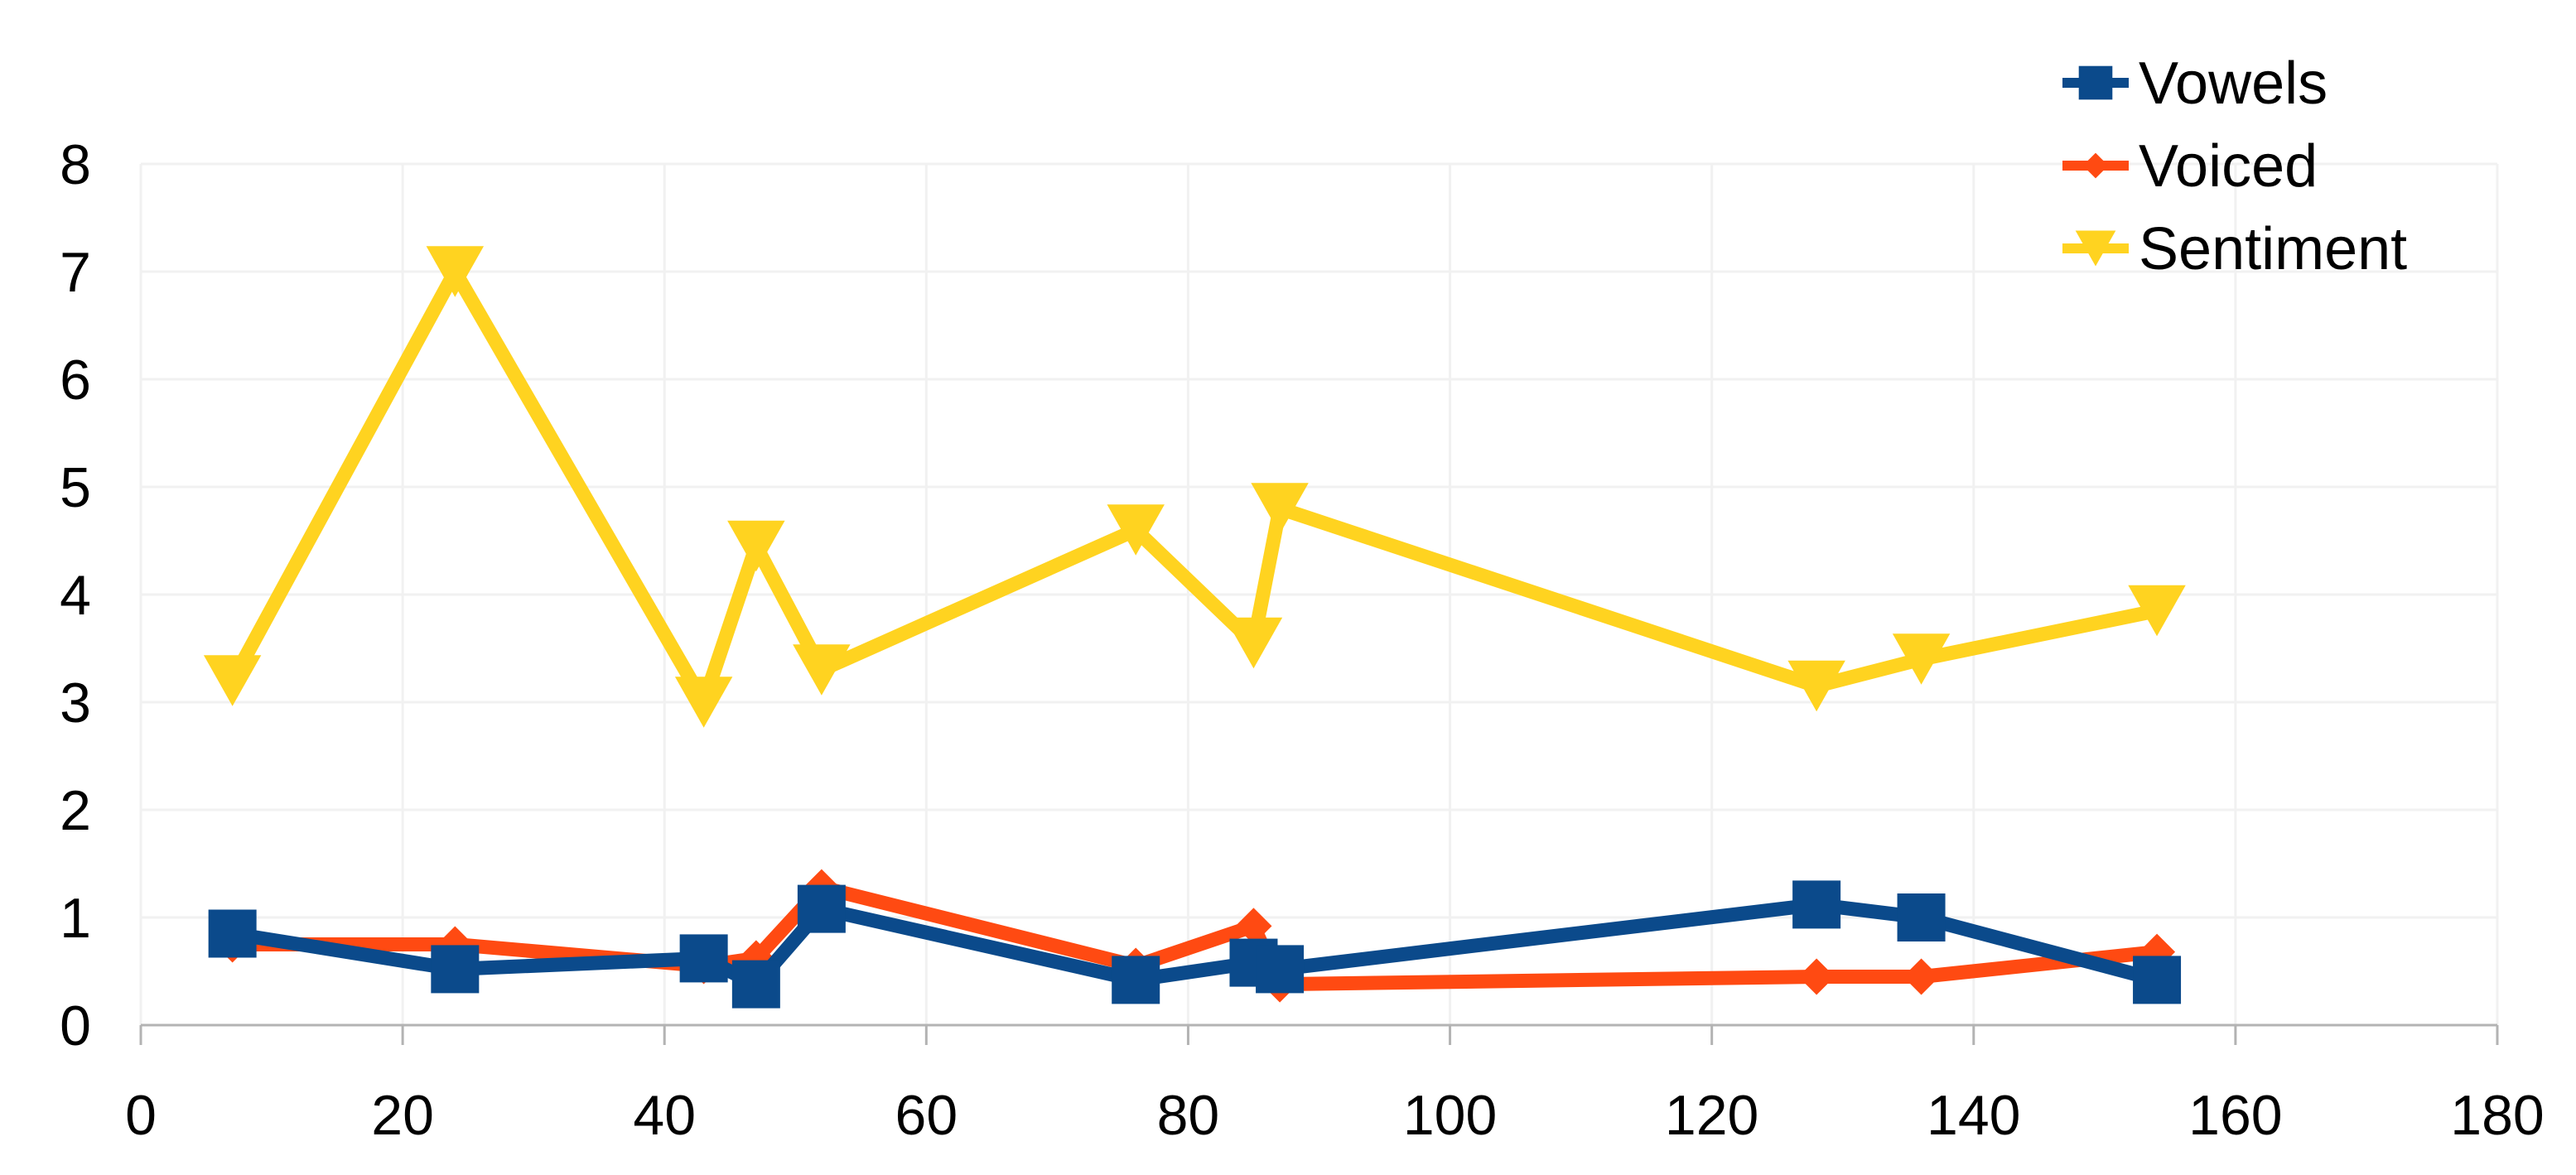 The width and height of the screenshot is (2576, 1175). What do you see at coordinates (75, 918) in the screenshot?
I see `y-tick-label: 1` at bounding box center [75, 918].